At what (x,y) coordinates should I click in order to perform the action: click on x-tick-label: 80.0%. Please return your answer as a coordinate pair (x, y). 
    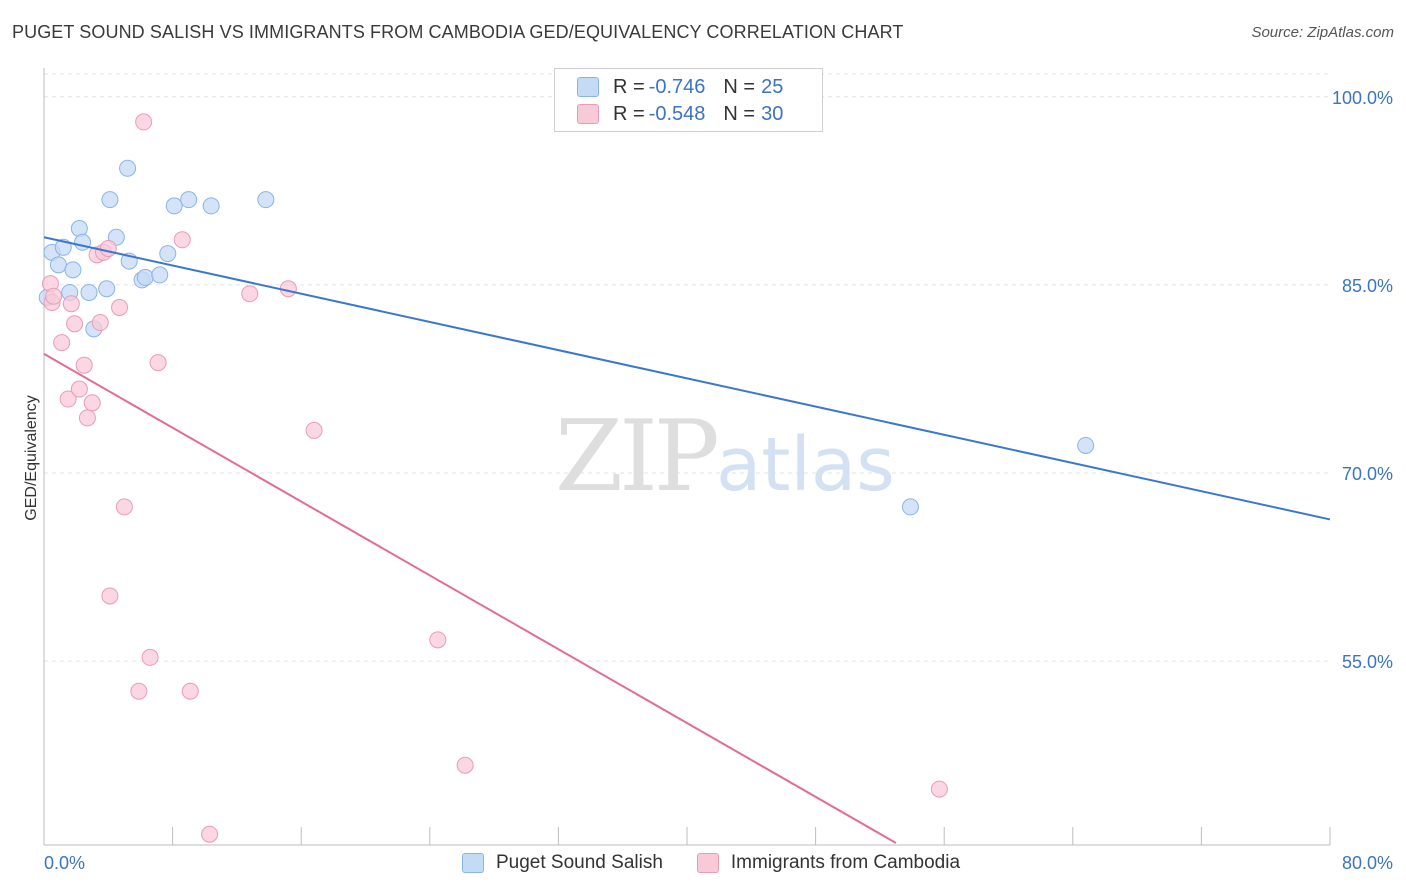
    Looking at the image, I should click on (1367, 863).